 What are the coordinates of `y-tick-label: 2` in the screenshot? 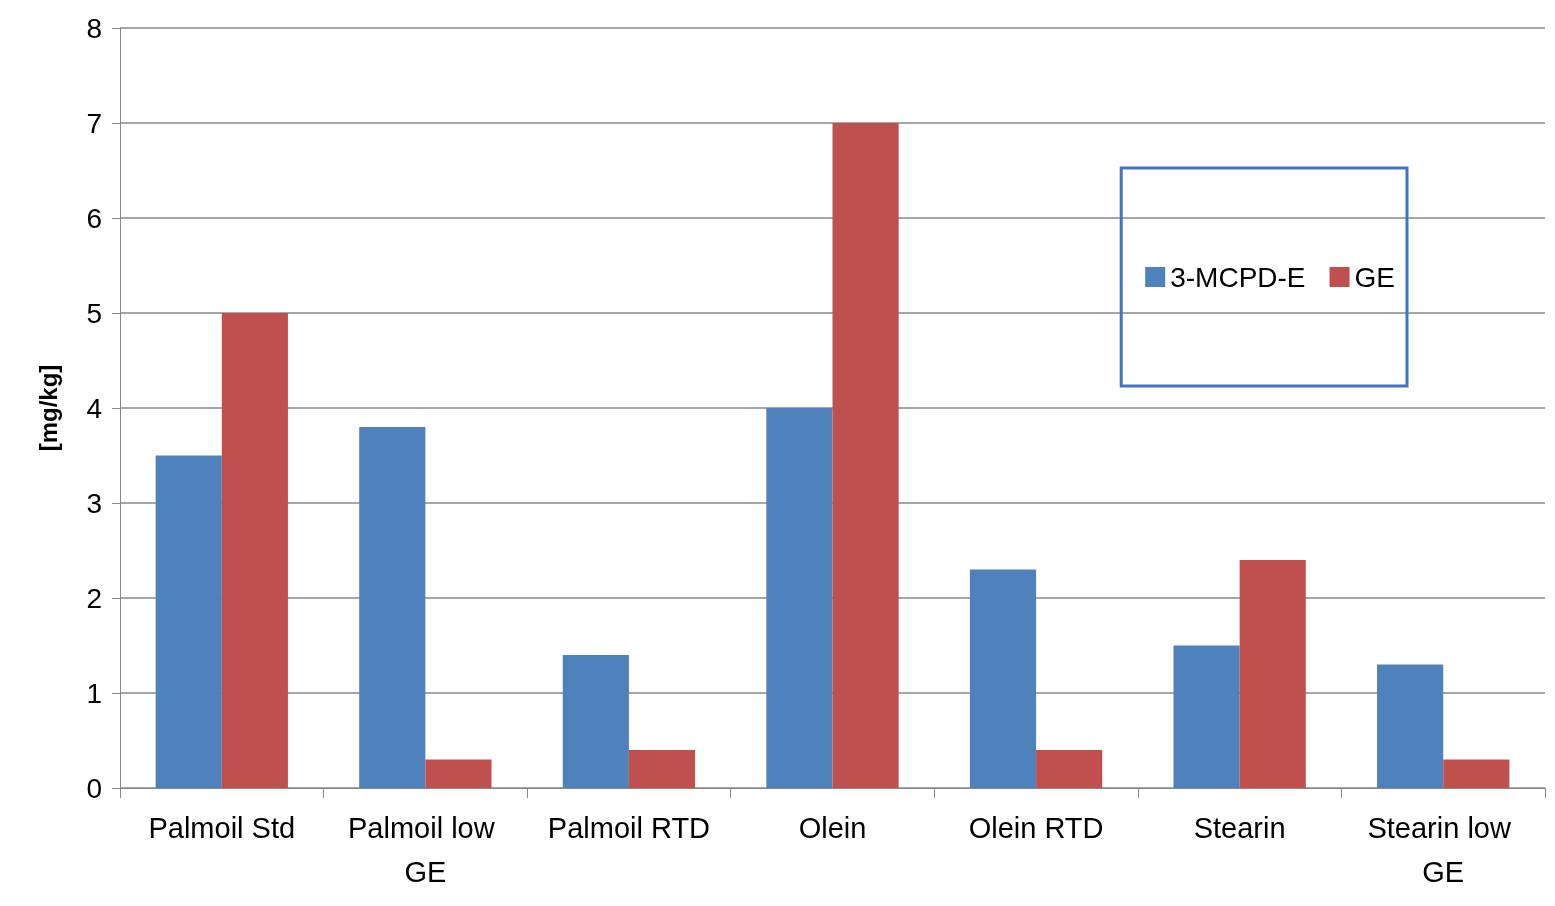 It's located at (94, 598).